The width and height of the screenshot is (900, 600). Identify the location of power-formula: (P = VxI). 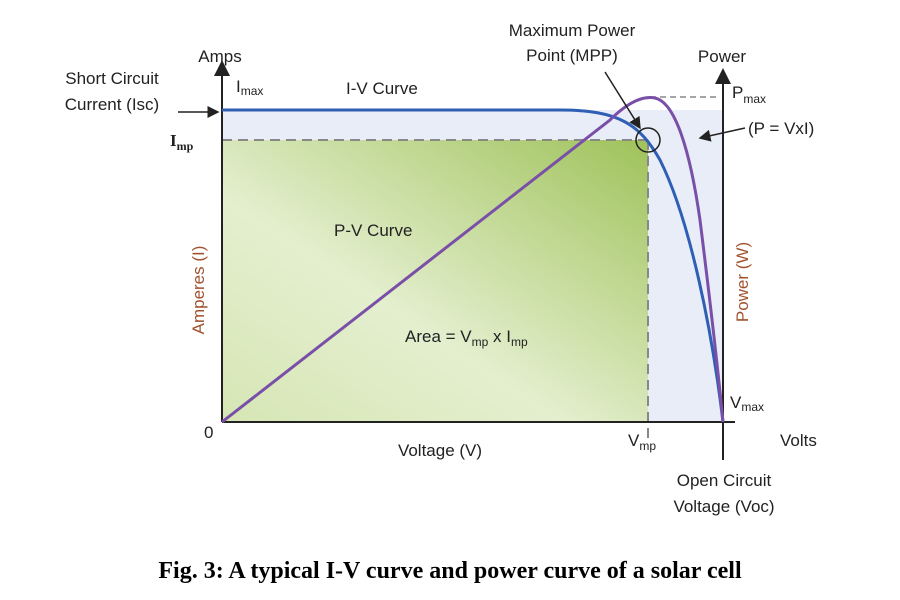
(781, 128).